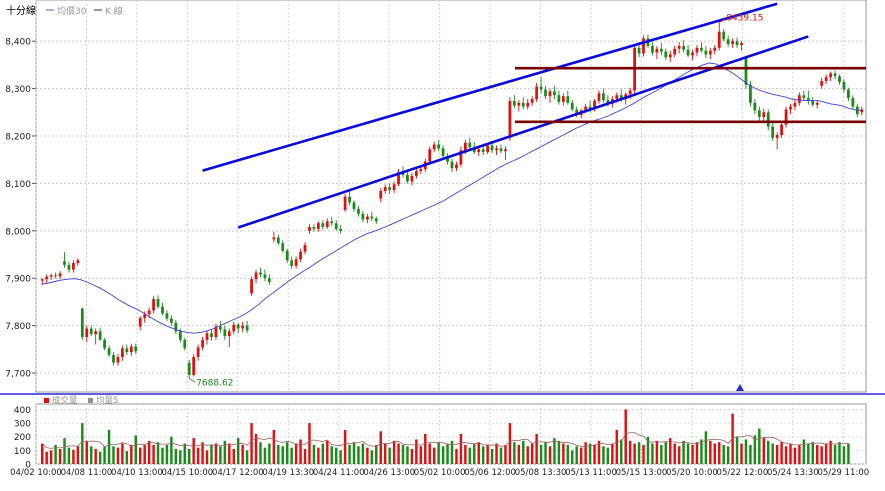  I want to click on low-marker-line, so click(192, 380).